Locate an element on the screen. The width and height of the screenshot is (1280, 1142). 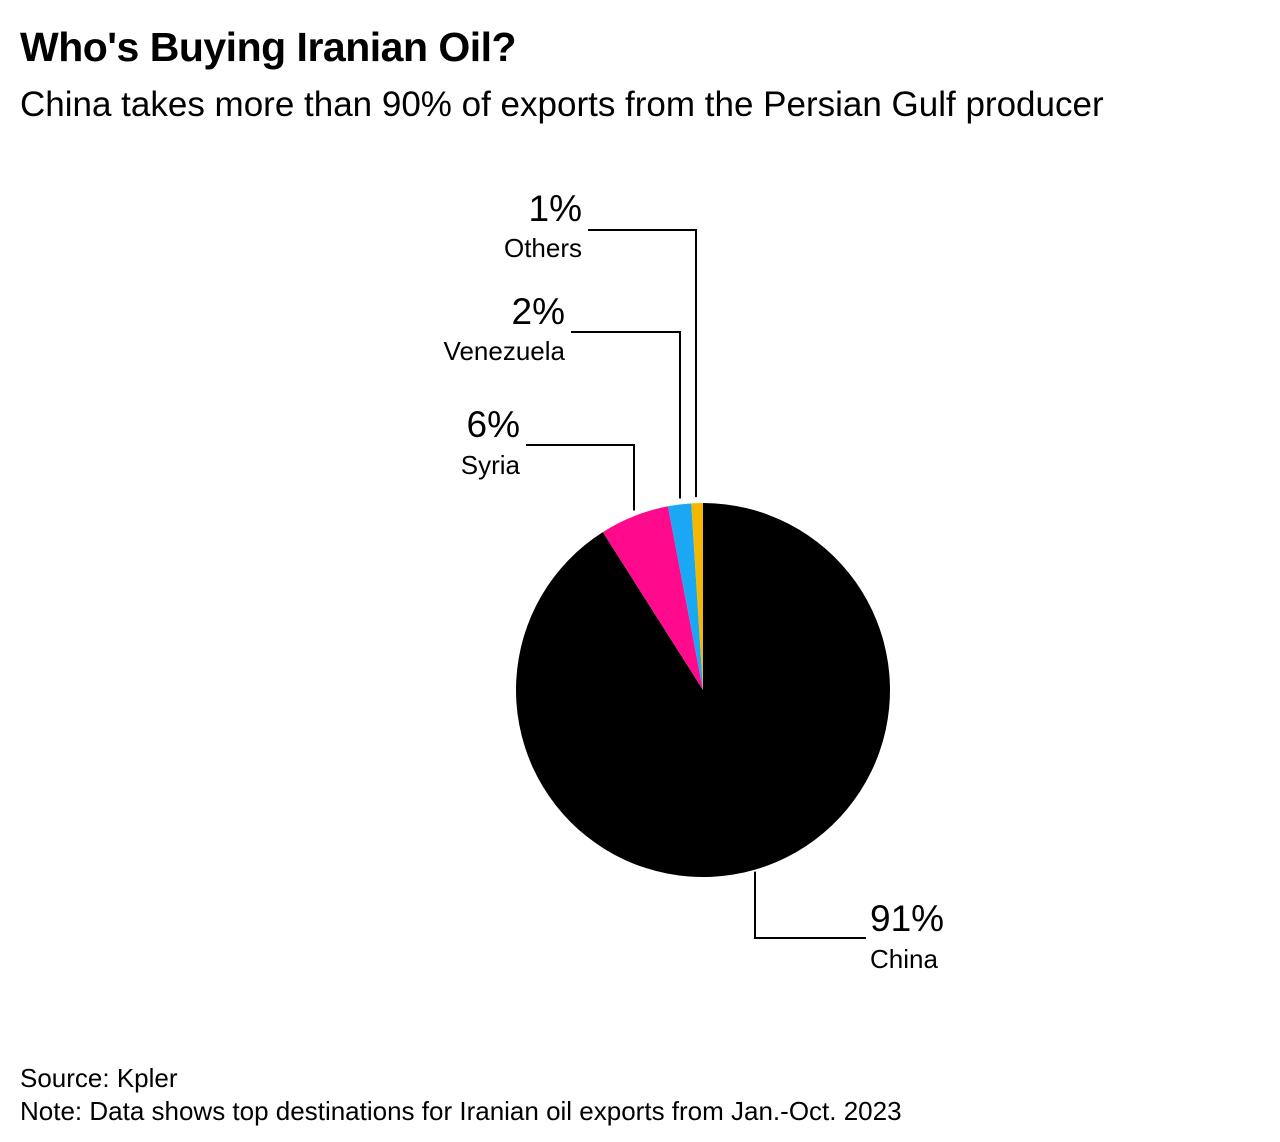
leader-line-venezuela is located at coordinates (626, 415).